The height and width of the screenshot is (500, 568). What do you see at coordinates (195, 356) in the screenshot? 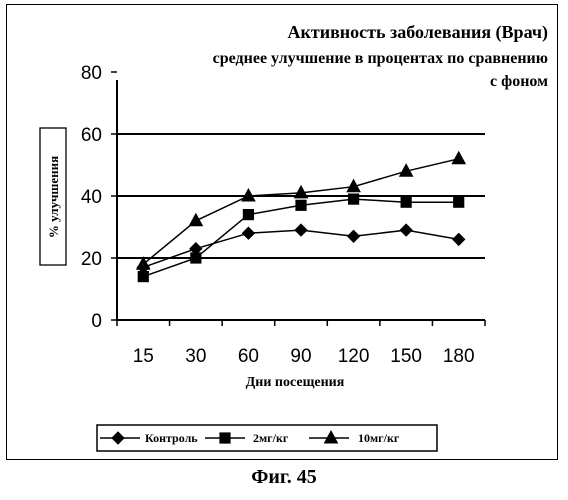
I see `x-tick-label: 30` at bounding box center [195, 356].